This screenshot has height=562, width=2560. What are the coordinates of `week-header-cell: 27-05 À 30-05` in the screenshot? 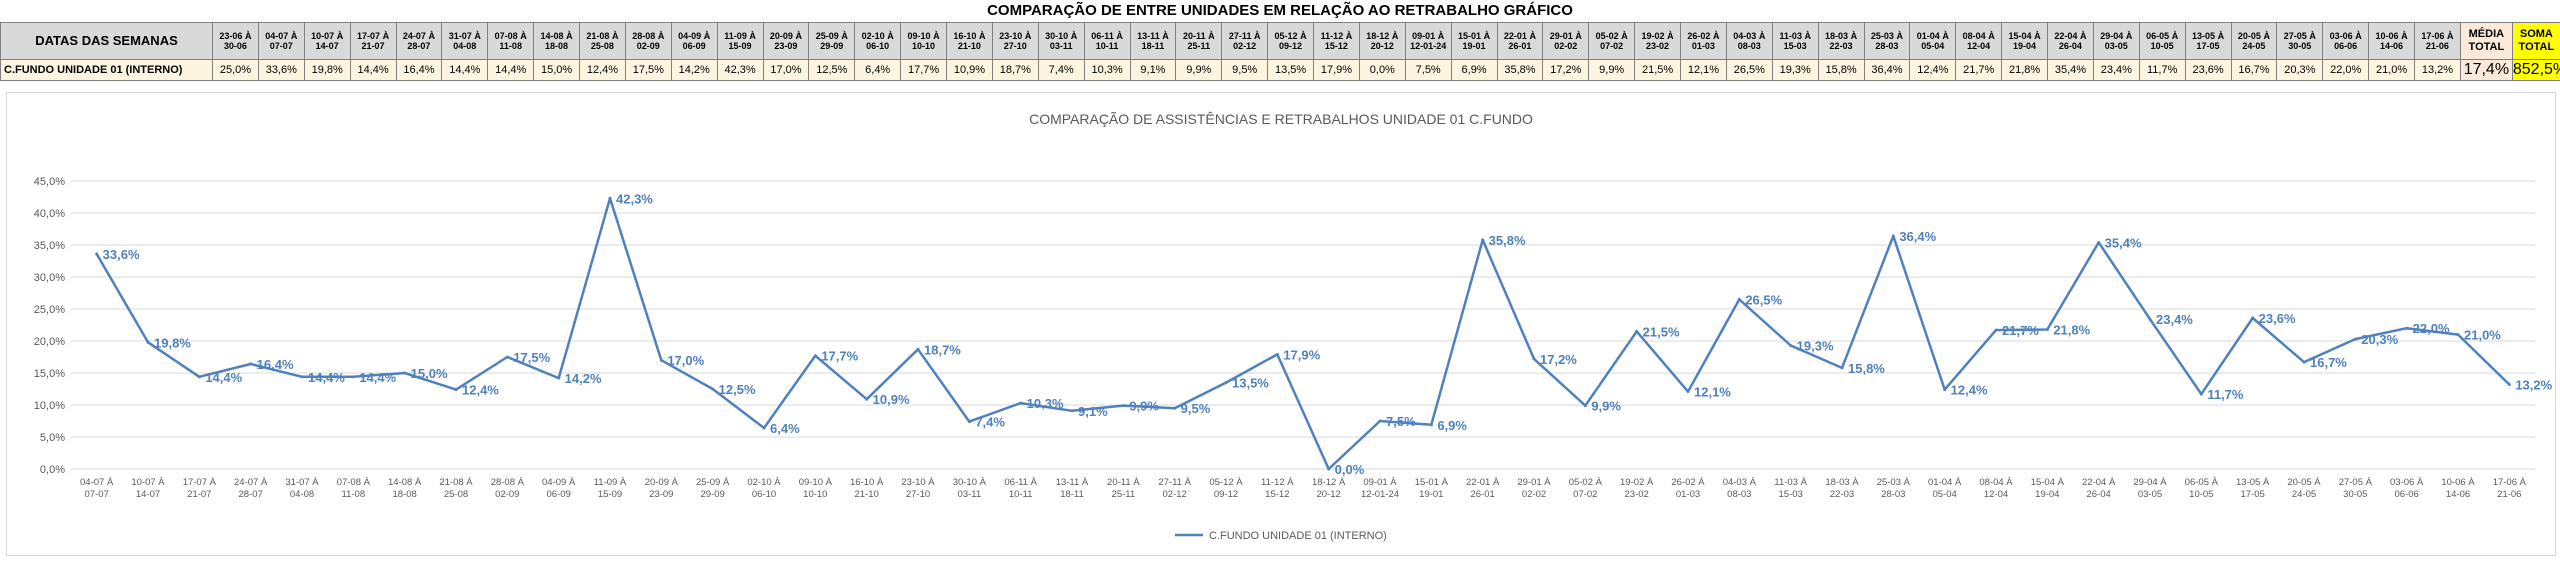 It's located at (2300, 41).